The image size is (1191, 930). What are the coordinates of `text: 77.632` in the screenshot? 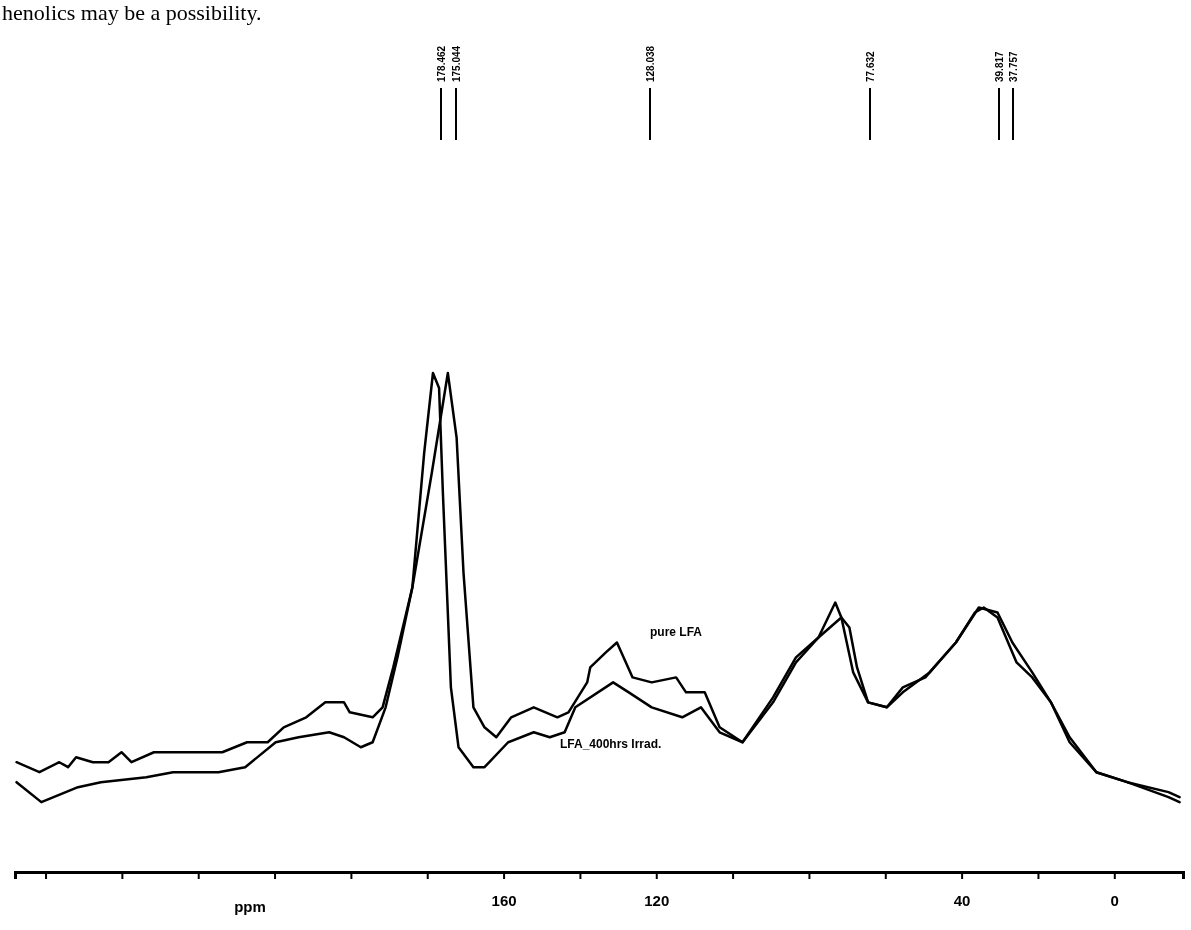 It's located at (870, 66).